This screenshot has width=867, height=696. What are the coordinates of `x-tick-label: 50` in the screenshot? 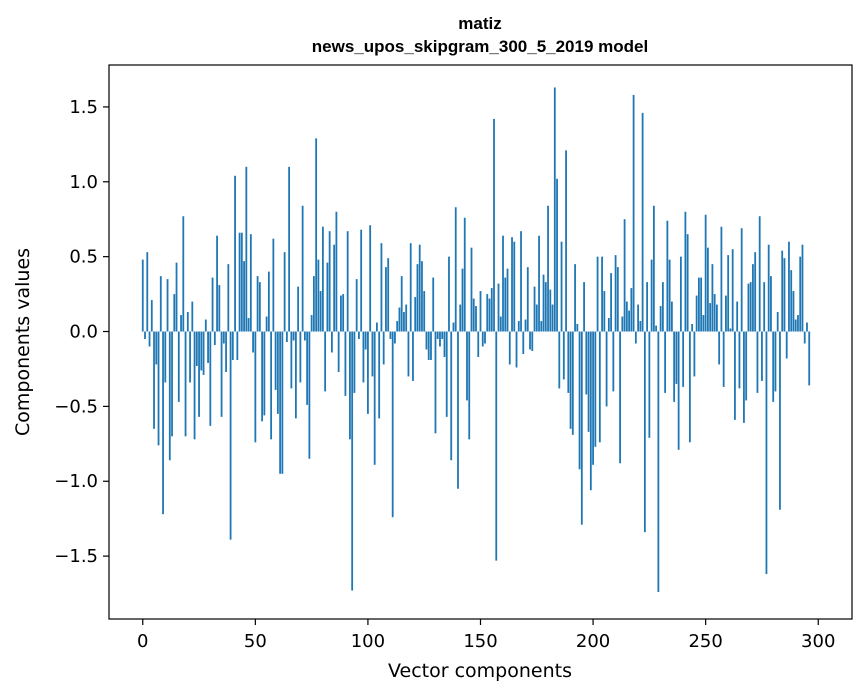 It's located at (255, 641).